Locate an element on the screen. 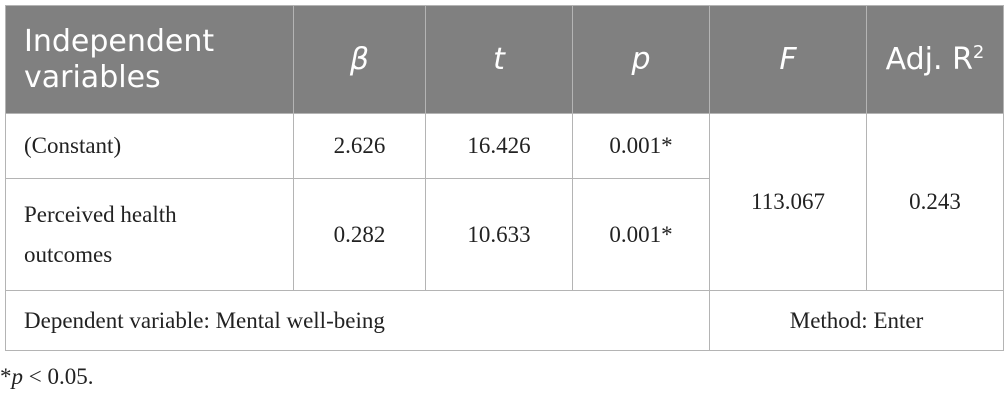  superscript: 2 is located at coordinates (978, 52).